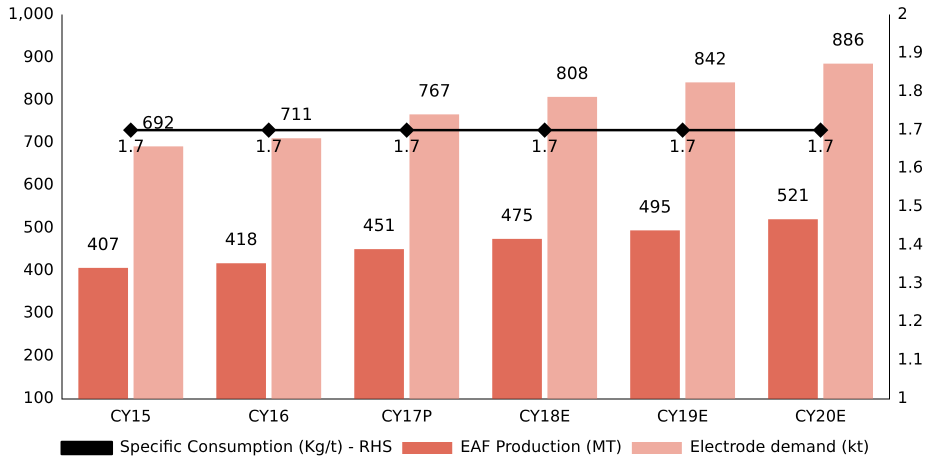 The height and width of the screenshot is (466, 936). What do you see at coordinates (38, 226) in the screenshot?
I see `y-tick-label: 500` at bounding box center [38, 226].